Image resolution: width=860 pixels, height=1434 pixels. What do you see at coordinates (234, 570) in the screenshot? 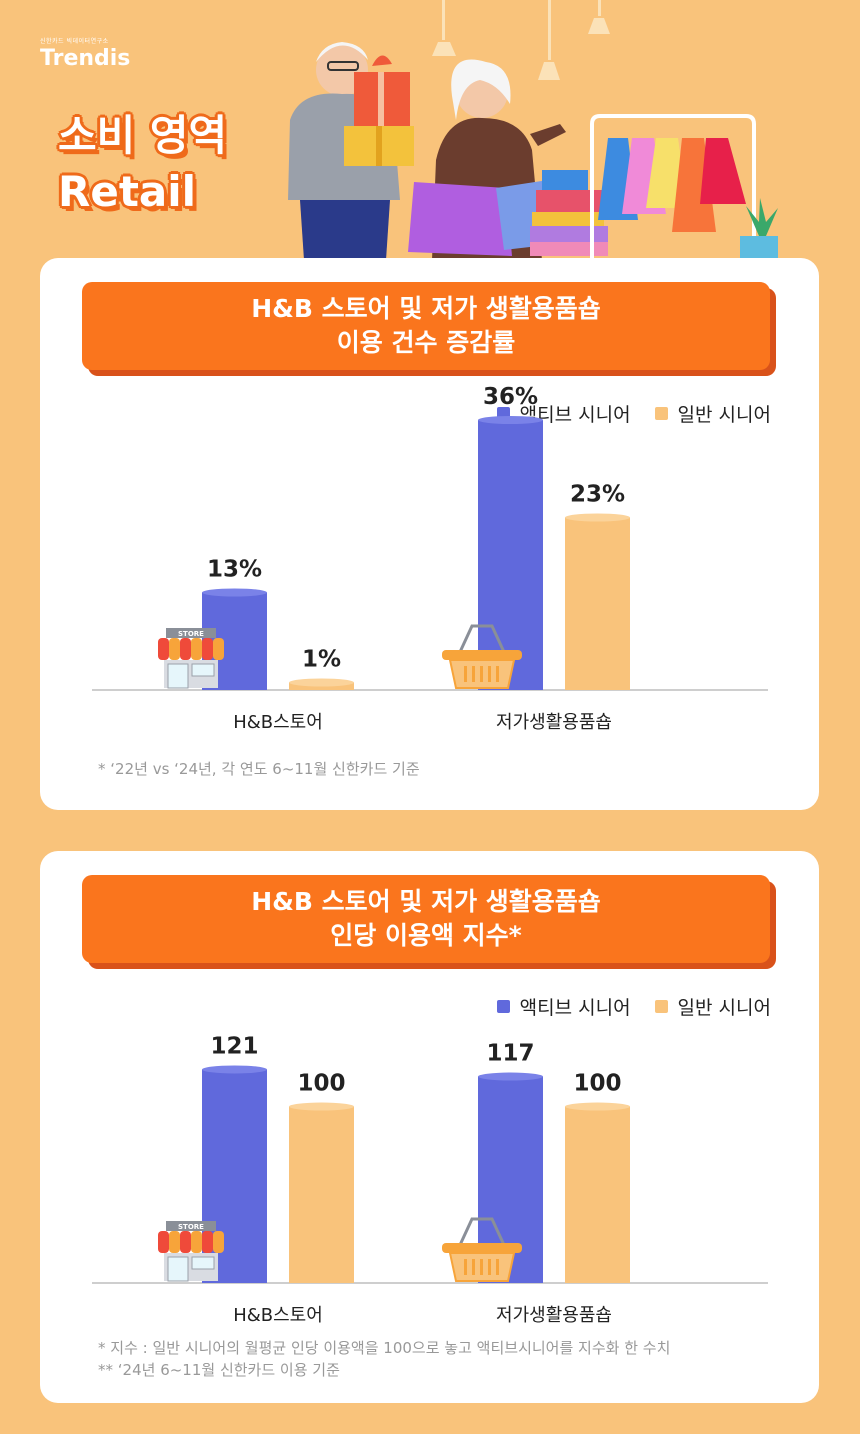
I see `bar-value-label: 13%` at bounding box center [234, 570].